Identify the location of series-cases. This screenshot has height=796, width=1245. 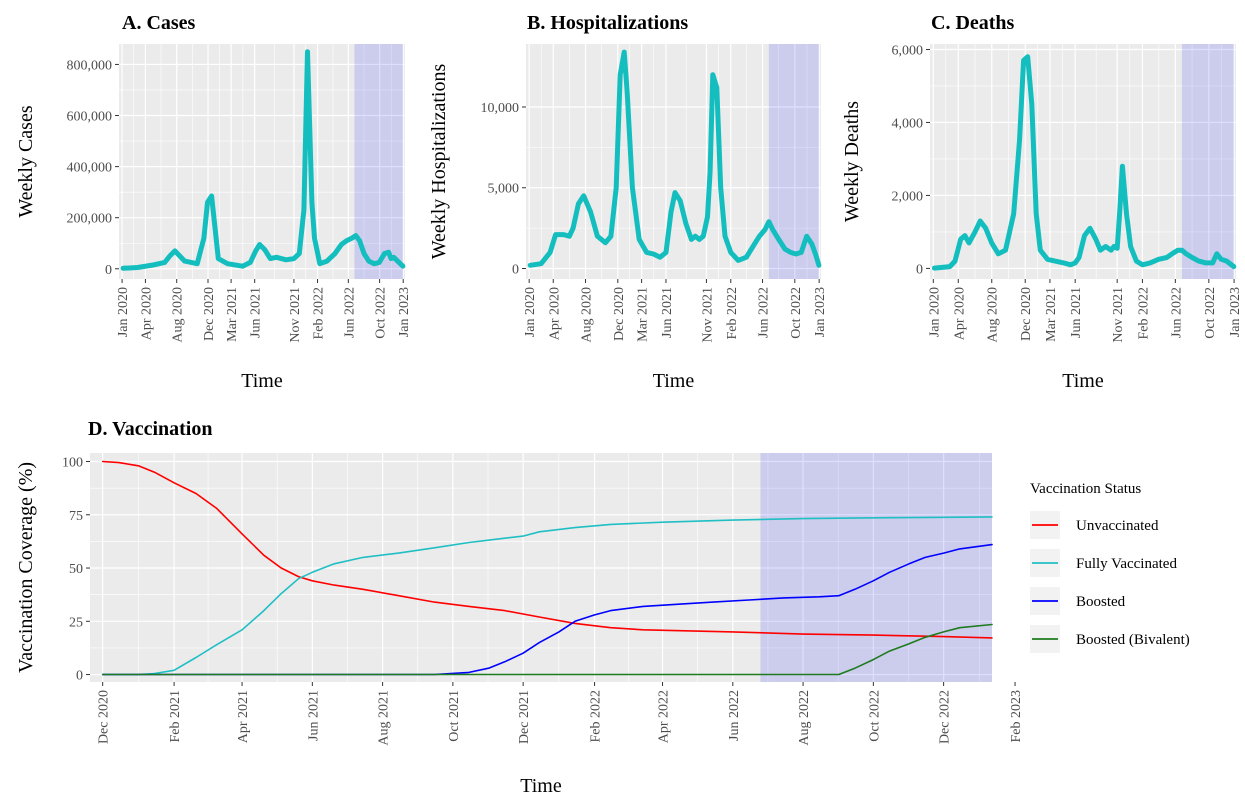
(263, 160).